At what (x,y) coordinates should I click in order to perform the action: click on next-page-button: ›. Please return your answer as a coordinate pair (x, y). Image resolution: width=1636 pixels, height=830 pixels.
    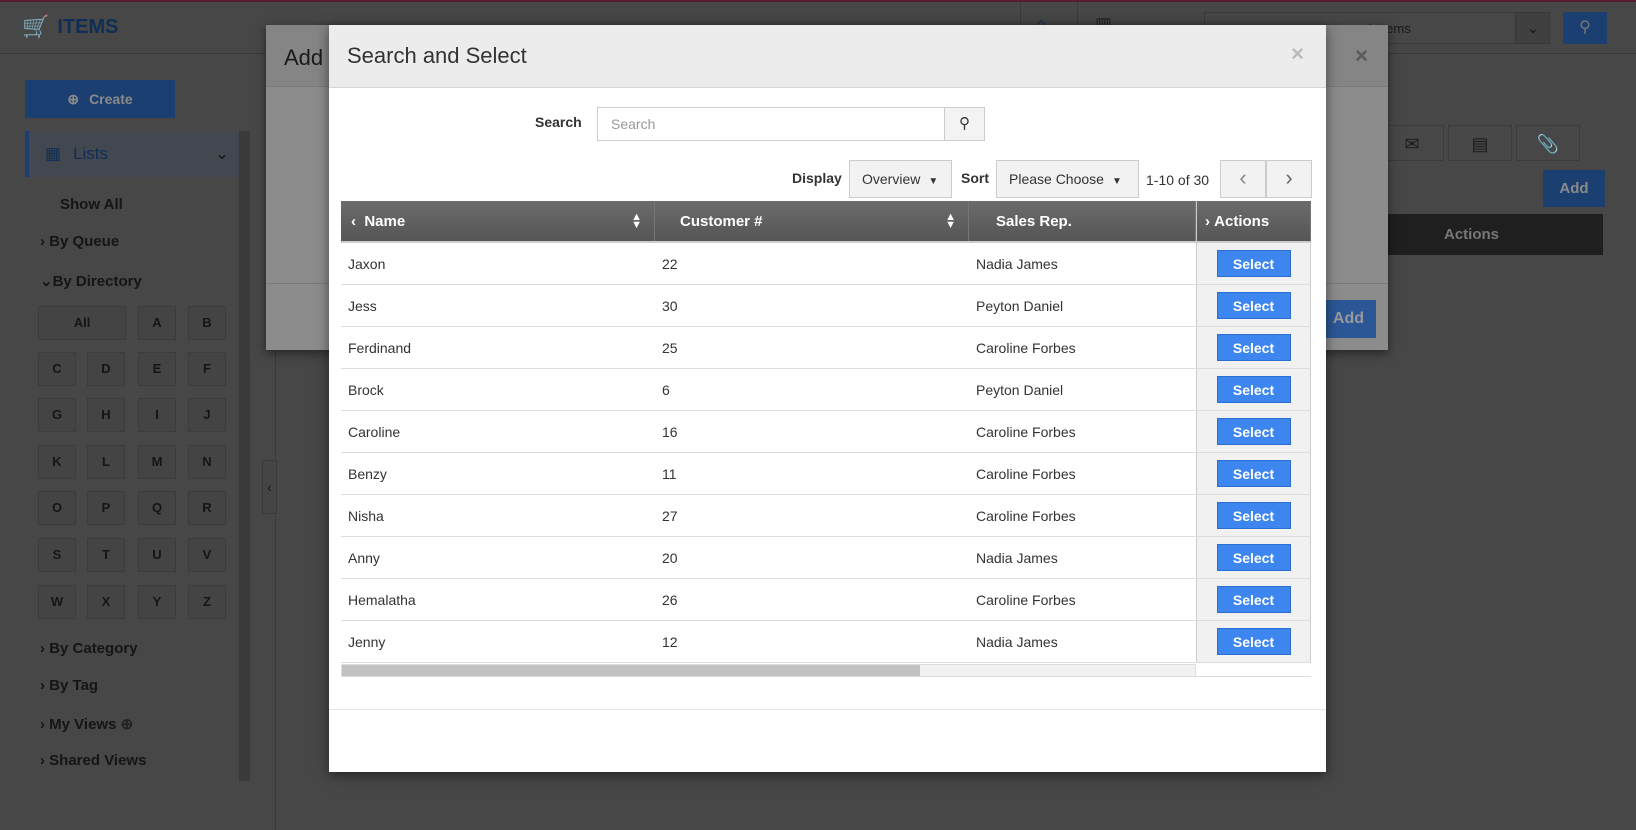
    Looking at the image, I should click on (1289, 179).